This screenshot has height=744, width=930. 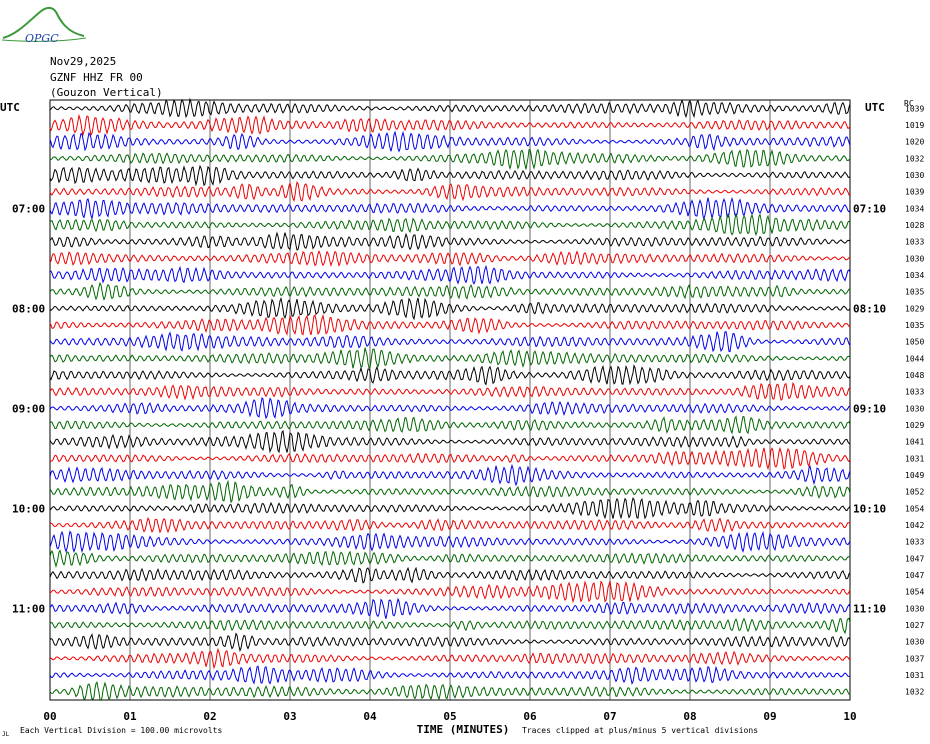 What do you see at coordinates (914, 375) in the screenshot?
I see `rc-value: 1048` at bounding box center [914, 375].